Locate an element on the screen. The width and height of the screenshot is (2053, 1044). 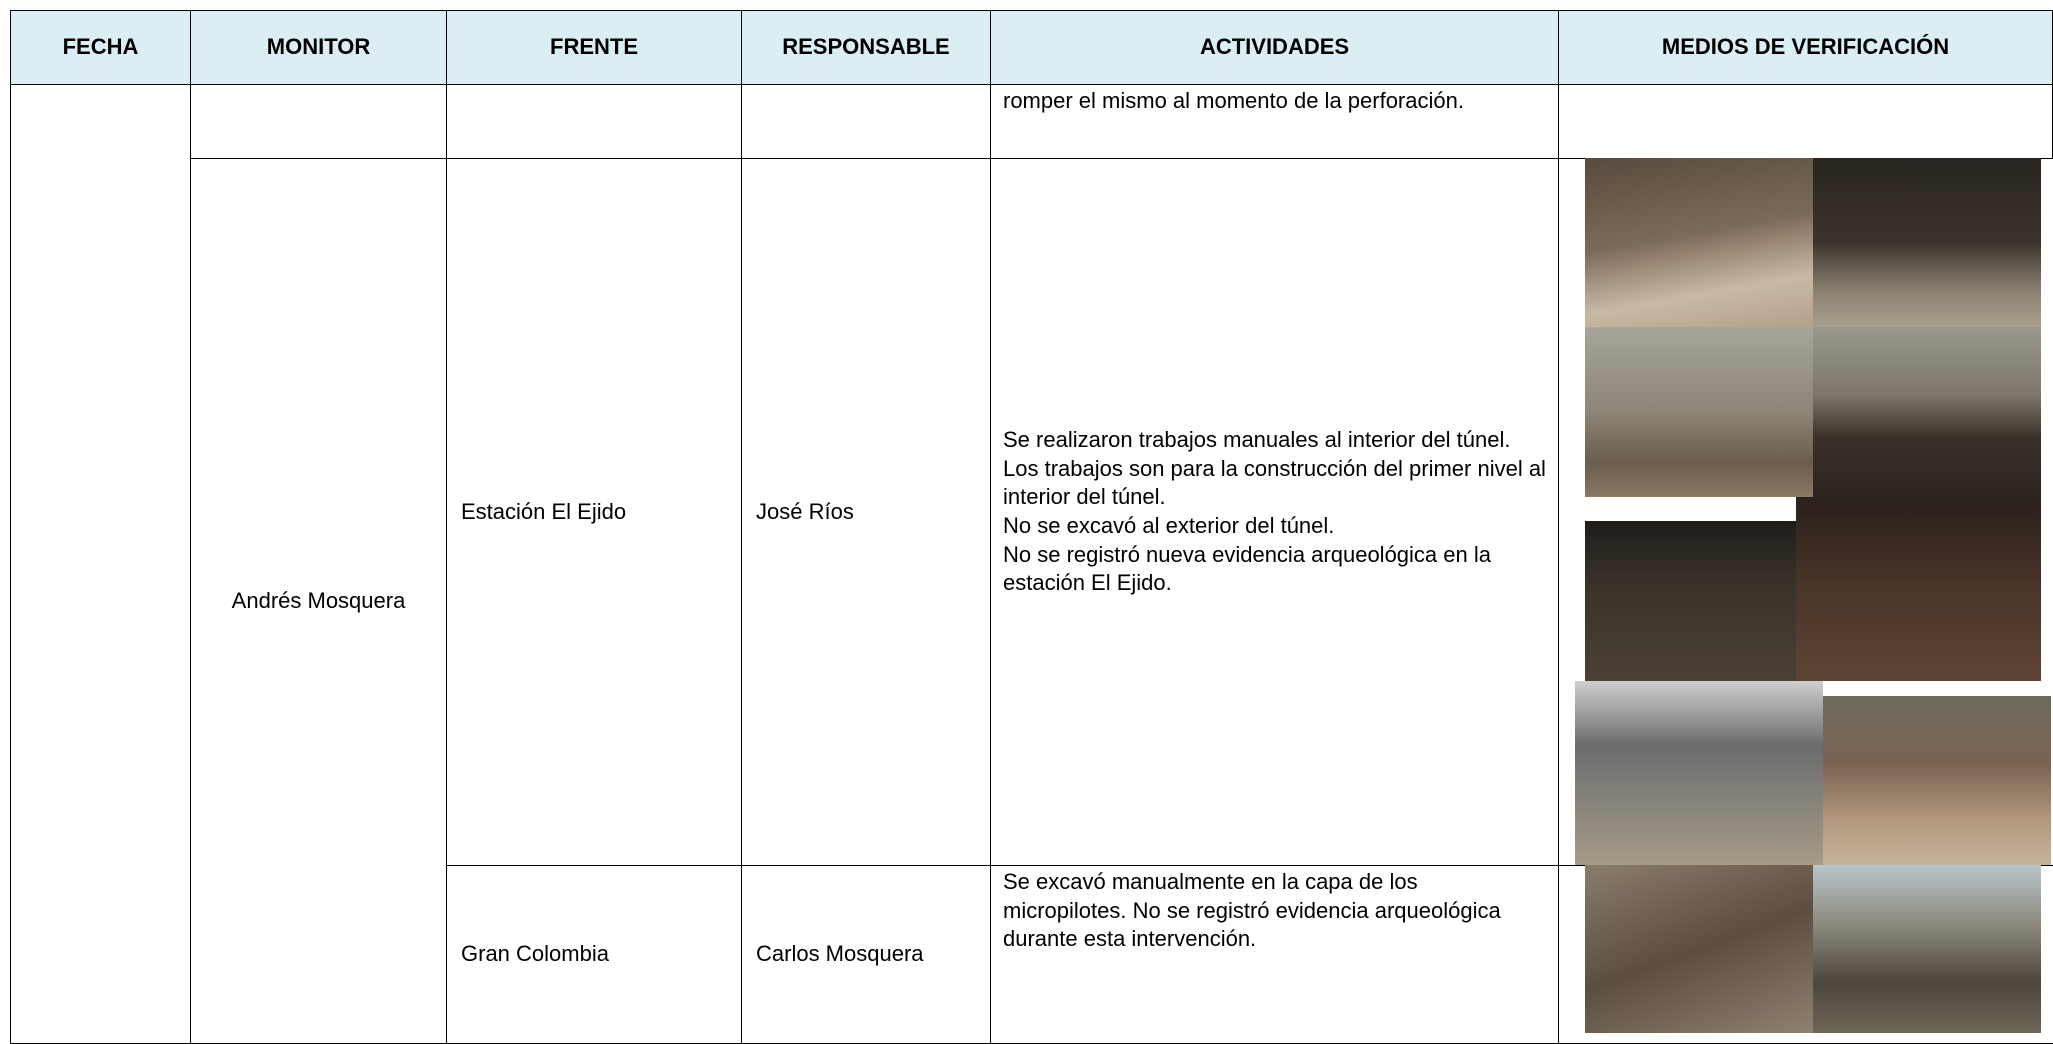
monitor-cell: Andrés Mosquera is located at coordinates (318, 601).